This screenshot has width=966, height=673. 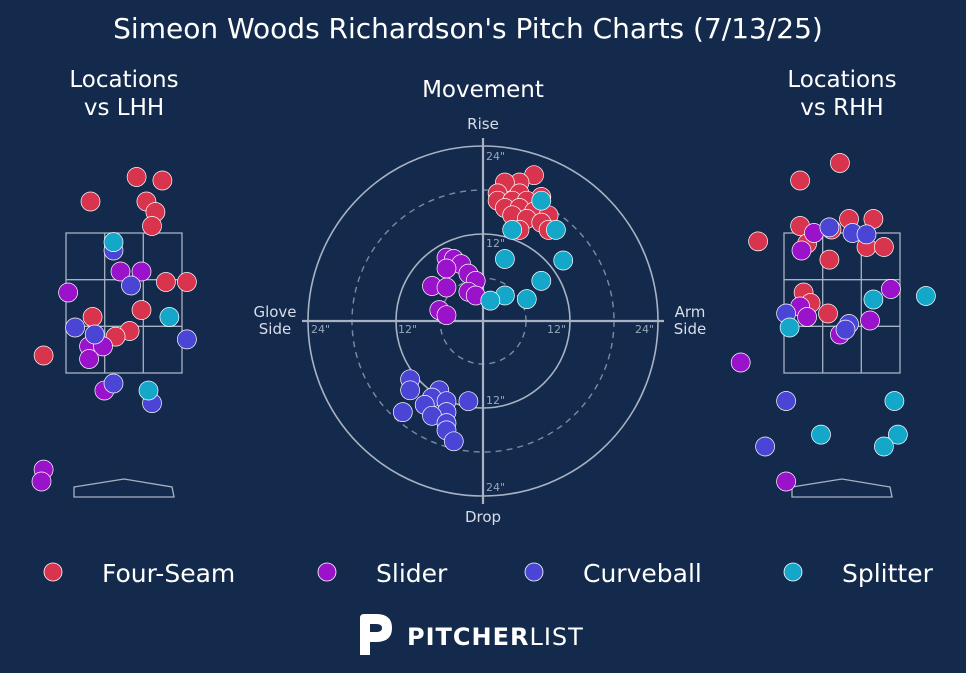 What do you see at coordinates (468, 637) in the screenshot?
I see `brand-bold: PITCHER` at bounding box center [468, 637].